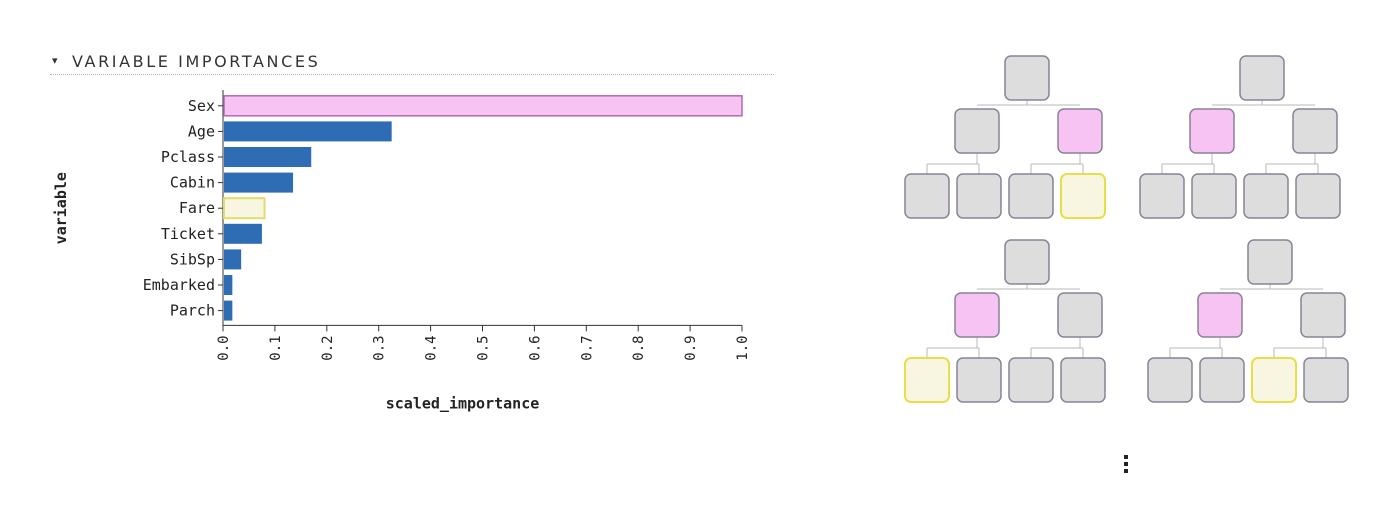 The height and width of the screenshot is (522, 1394). Describe the element at coordinates (192, 311) in the screenshot. I see `y-tick-label: Parch` at that location.